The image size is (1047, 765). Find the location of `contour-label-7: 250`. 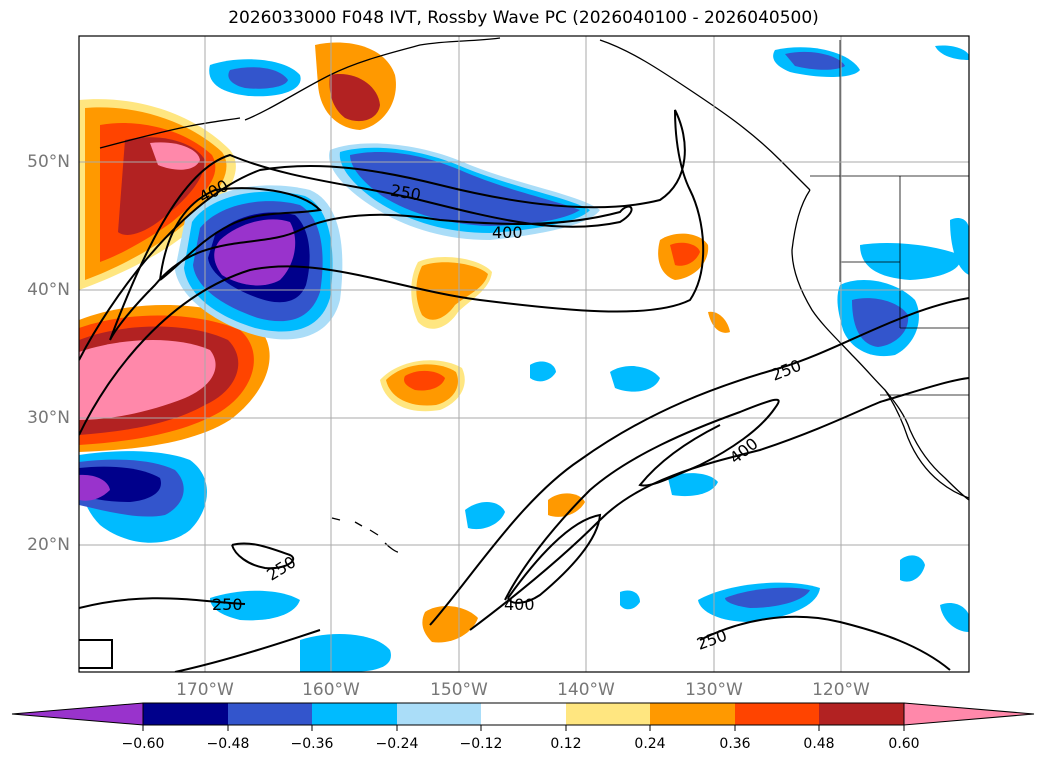

contour-label-7: 250 is located at coordinates (227, 604).